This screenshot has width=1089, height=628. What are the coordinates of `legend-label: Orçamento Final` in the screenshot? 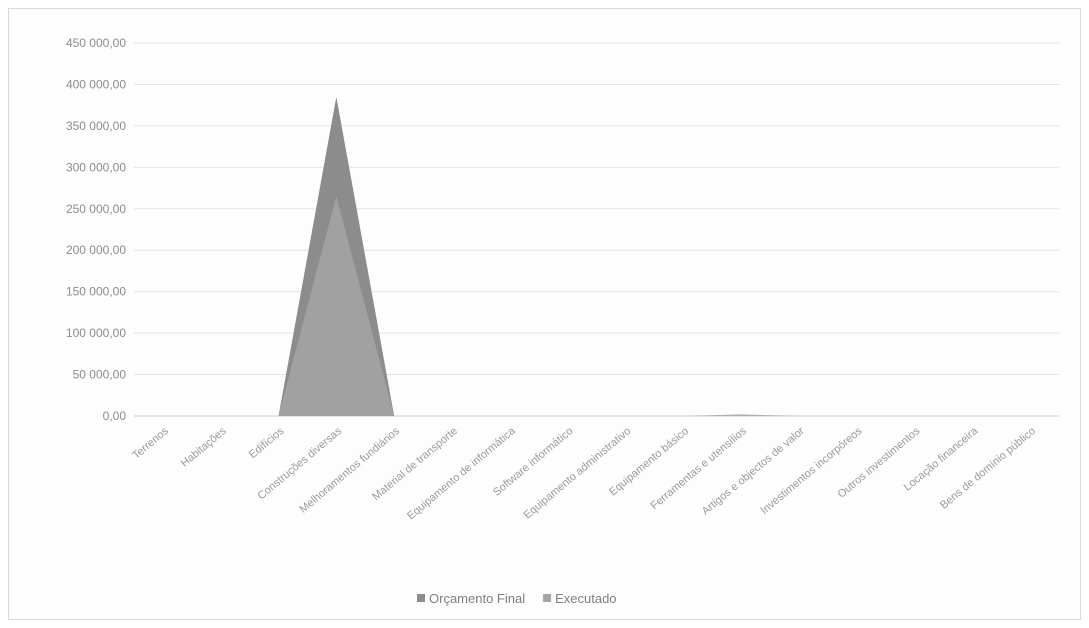 It's located at (477, 598).